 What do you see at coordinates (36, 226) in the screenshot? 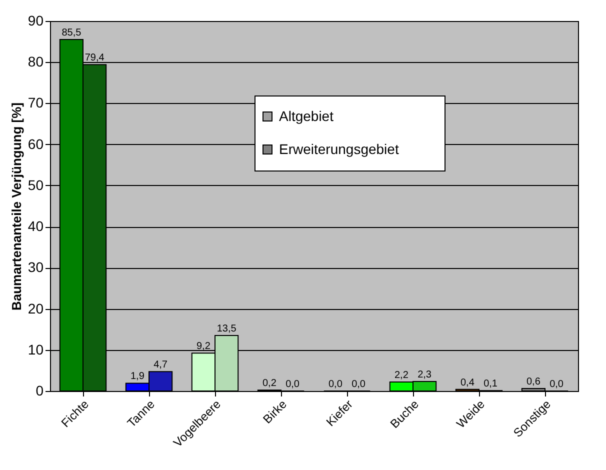
I see `y-tick-label: 40` at bounding box center [36, 226].